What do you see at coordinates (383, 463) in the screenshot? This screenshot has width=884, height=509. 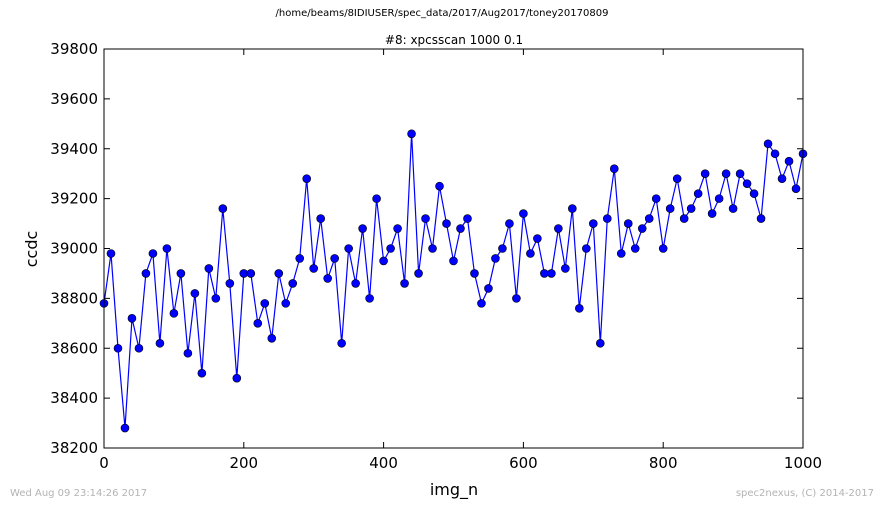 I see `x-tick-label: 400` at bounding box center [383, 463].